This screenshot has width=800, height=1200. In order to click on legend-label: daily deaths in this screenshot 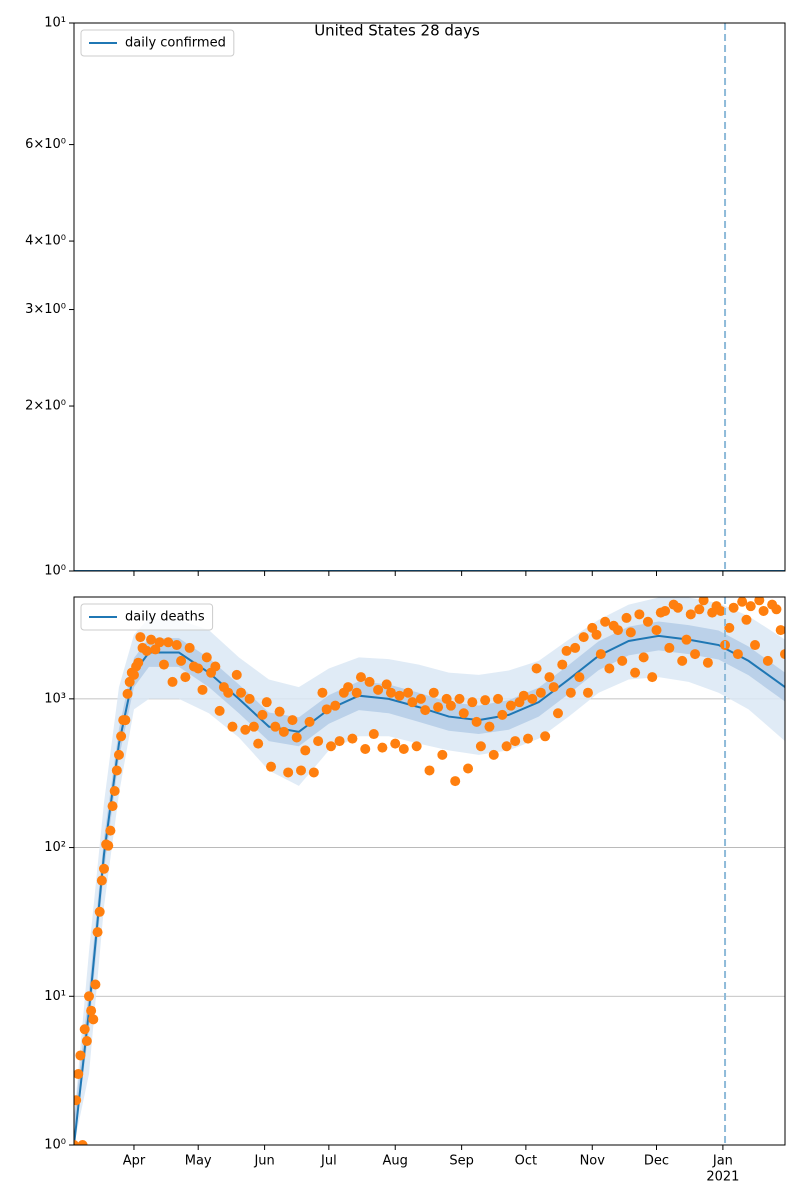, I will do `click(165, 617)`.